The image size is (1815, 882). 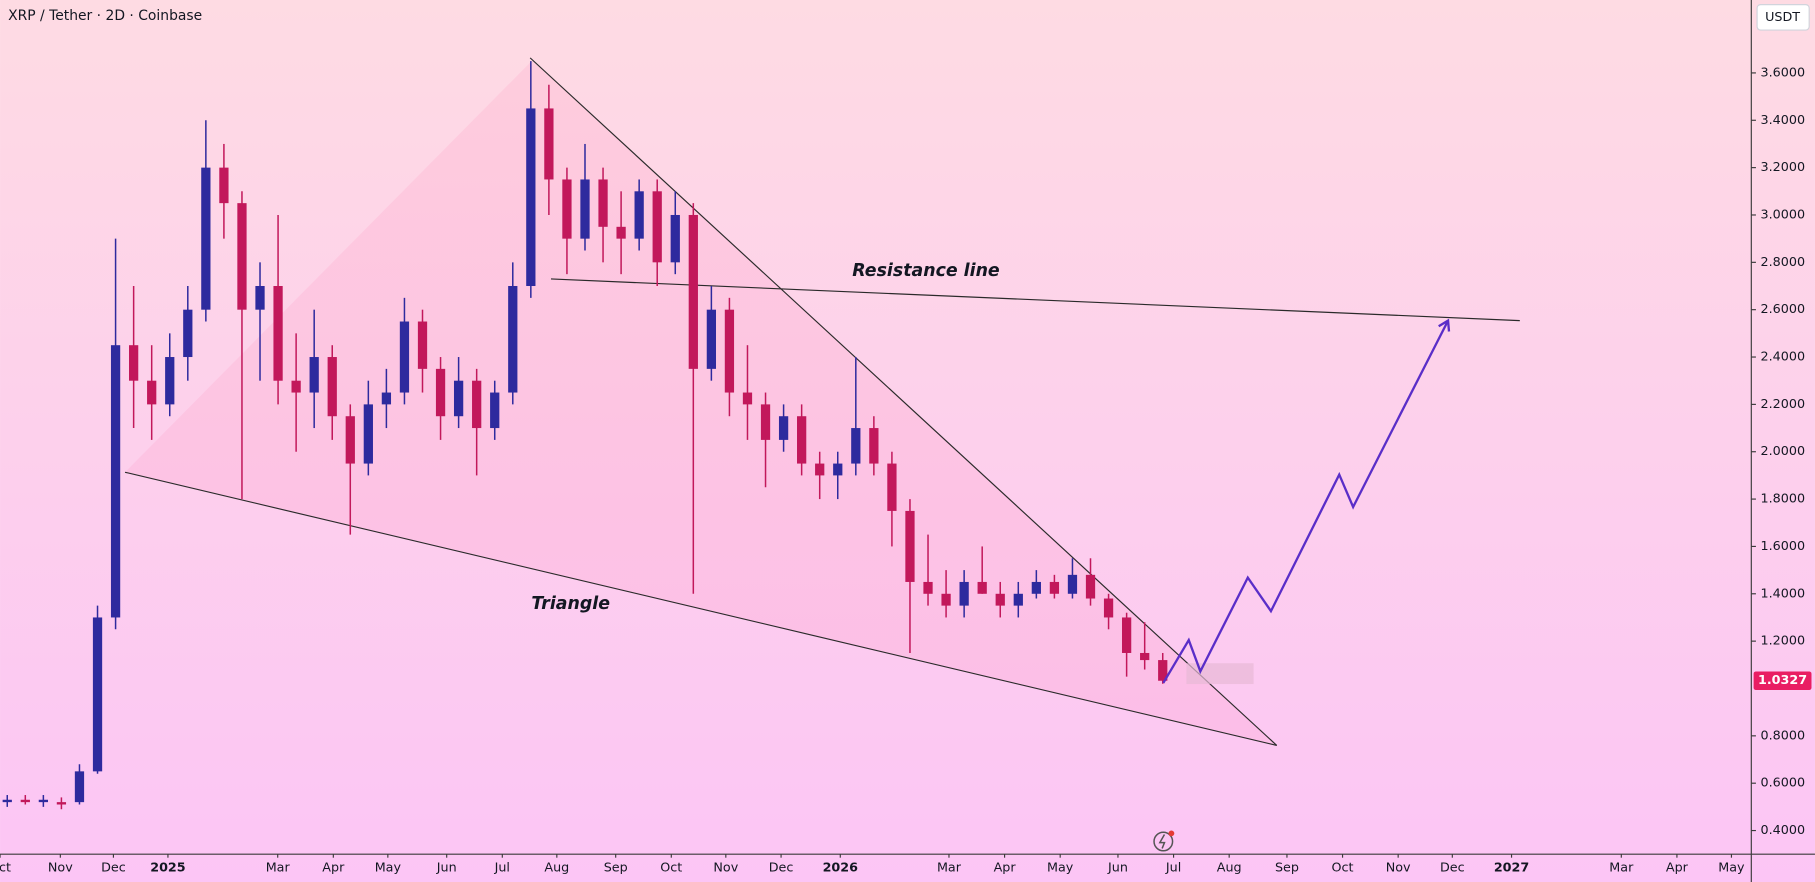 What do you see at coordinates (1783, 499) in the screenshot?
I see `y-tick-label: 1.8000` at bounding box center [1783, 499].